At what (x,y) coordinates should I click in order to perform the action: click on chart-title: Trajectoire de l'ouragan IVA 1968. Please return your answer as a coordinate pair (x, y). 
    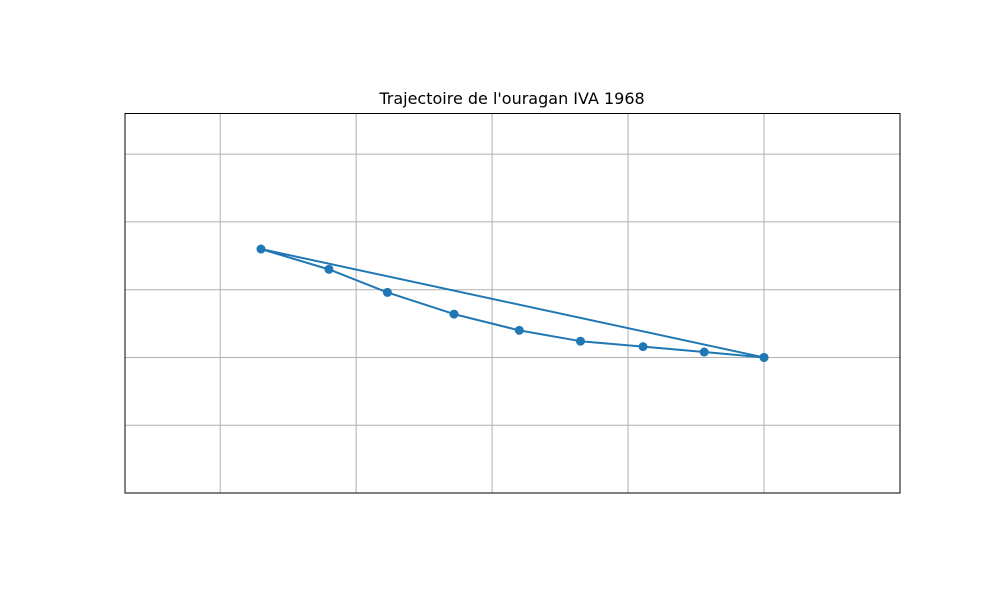
    Looking at the image, I should click on (511, 98).